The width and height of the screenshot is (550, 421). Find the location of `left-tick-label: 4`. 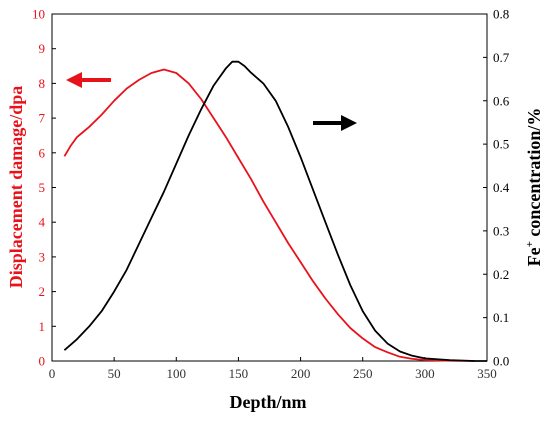

left-tick-label: 4 is located at coordinates (42, 222).